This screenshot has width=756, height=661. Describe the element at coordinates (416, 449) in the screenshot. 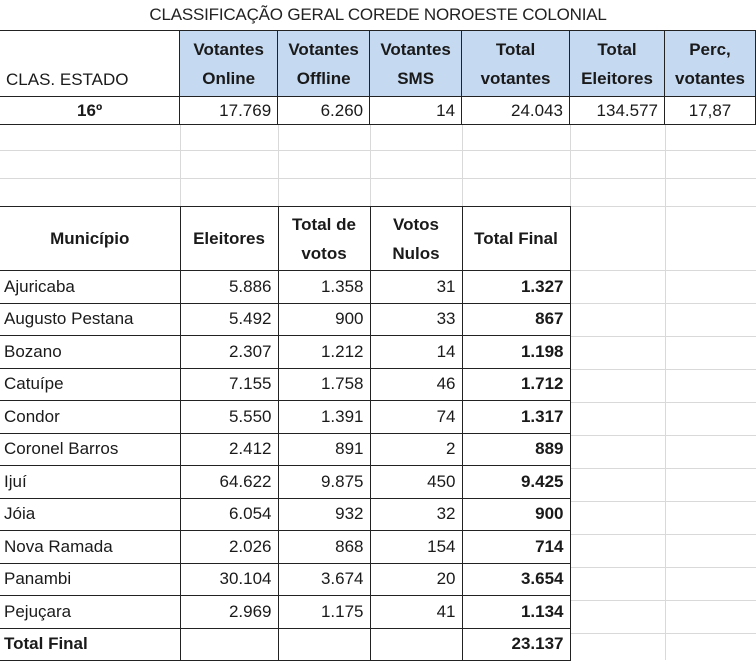

I see `votos-nulos-cell: 2` at that location.